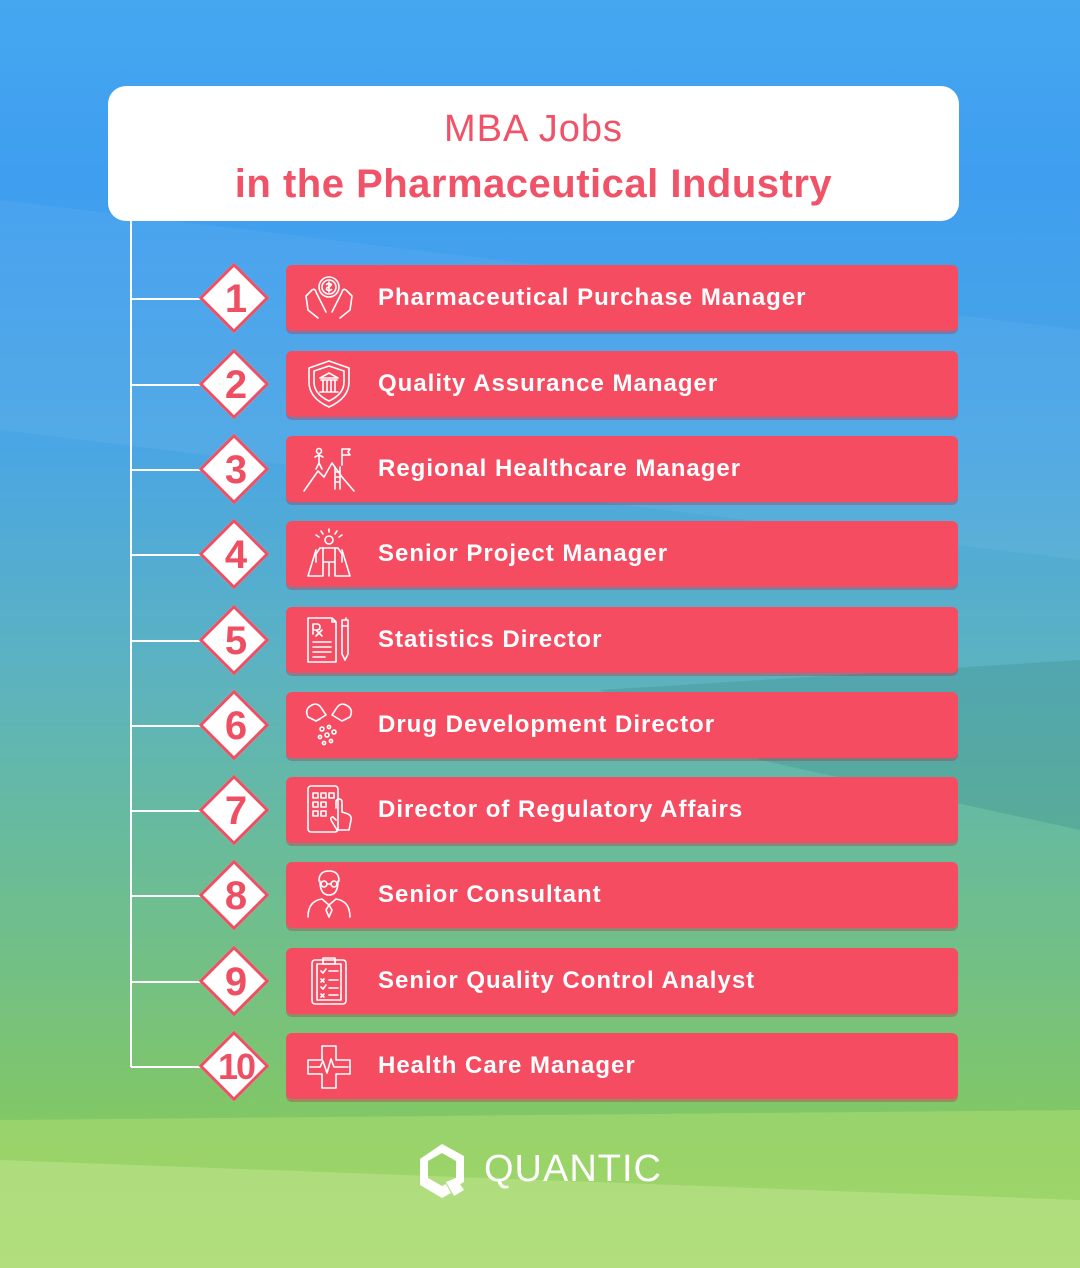 Image resolution: width=1080 pixels, height=1268 pixels. What do you see at coordinates (236, 896) in the screenshot?
I see `job-number: 8` at bounding box center [236, 896].